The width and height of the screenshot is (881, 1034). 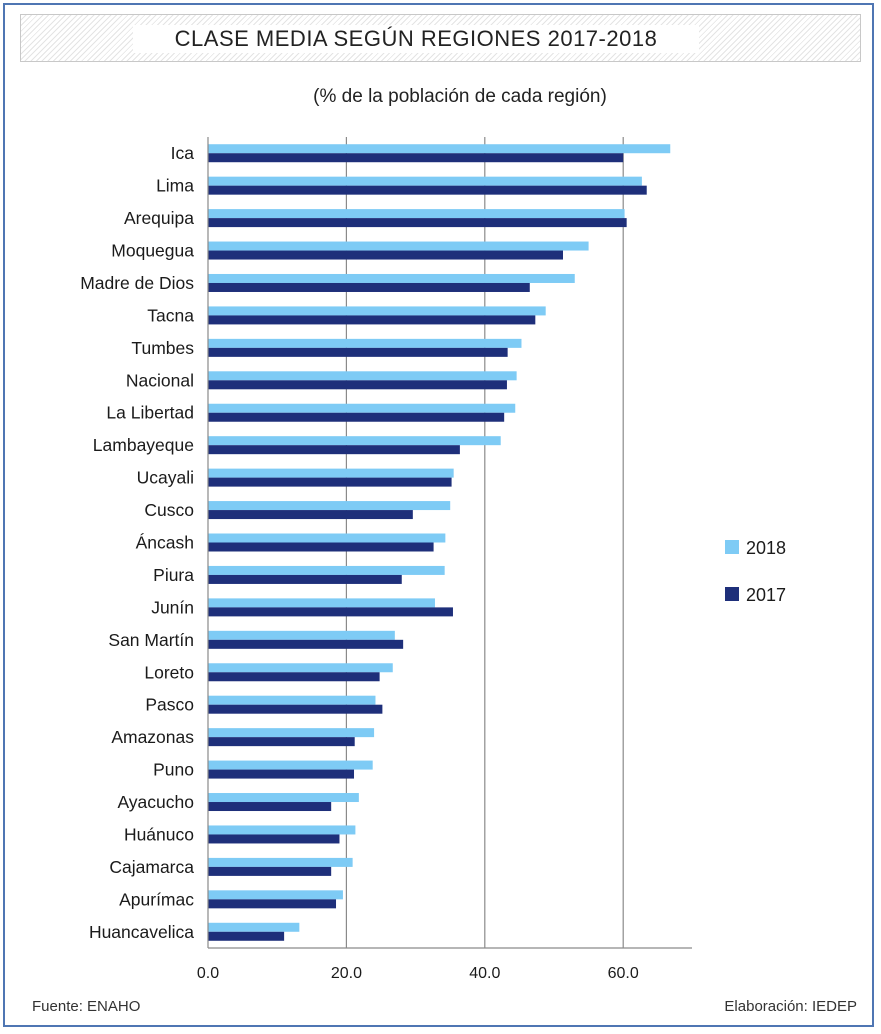 What do you see at coordinates (175, 186) in the screenshot?
I see `category-label: Lima` at bounding box center [175, 186].